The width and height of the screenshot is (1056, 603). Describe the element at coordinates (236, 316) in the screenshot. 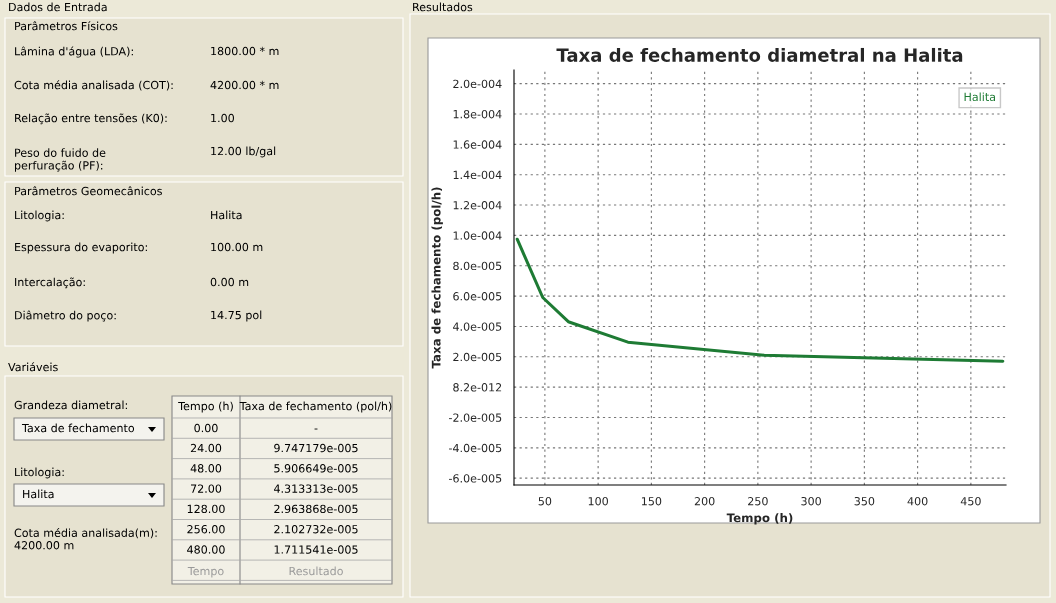

I see `text: 14.75 pol` at that location.